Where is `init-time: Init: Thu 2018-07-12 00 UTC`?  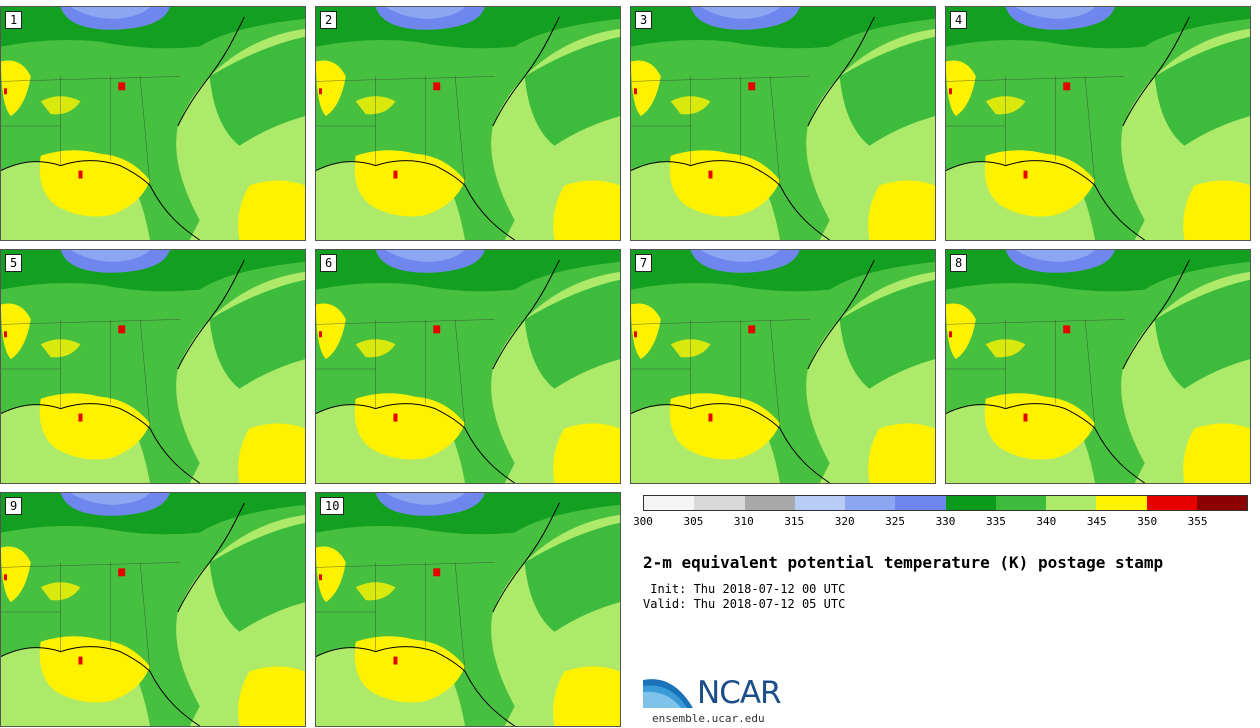 init-time: Init: Thu 2018-07-12 00 UTC is located at coordinates (744, 589).